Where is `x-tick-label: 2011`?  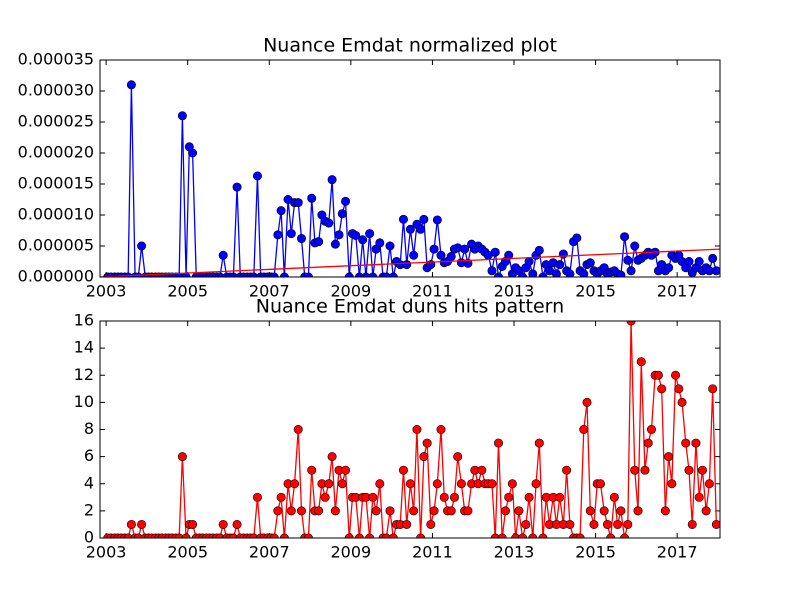
x-tick-label: 2011 is located at coordinates (432, 552).